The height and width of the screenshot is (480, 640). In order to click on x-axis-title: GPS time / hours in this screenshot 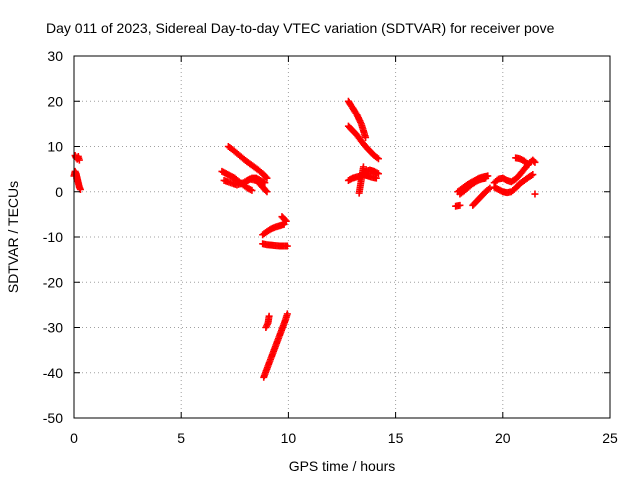, I will do `click(342, 466)`.